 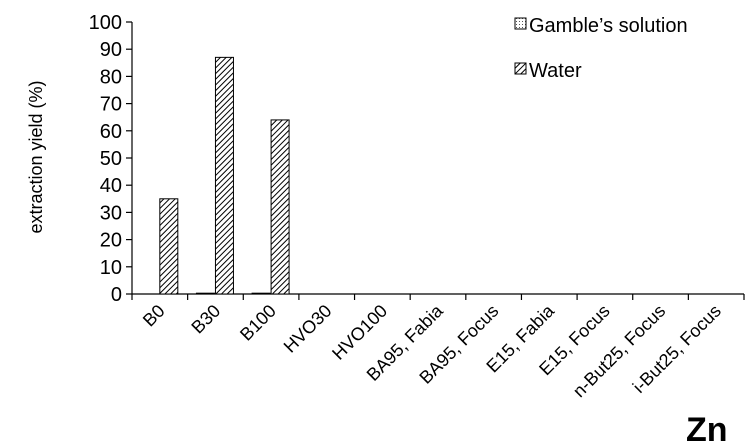 I want to click on bar-gamble-b30, so click(x=205, y=293).